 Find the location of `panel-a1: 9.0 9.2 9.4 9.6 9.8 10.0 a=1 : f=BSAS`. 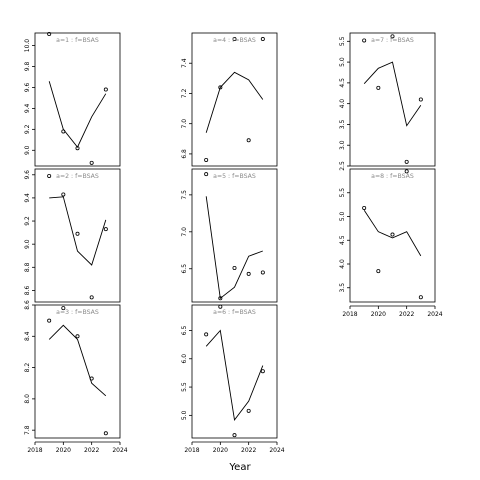

panel-a1: 9.0 9.2 9.4 9.6 9.8 10.0 a=1 : f=BSAS is located at coordinates (72, 99).